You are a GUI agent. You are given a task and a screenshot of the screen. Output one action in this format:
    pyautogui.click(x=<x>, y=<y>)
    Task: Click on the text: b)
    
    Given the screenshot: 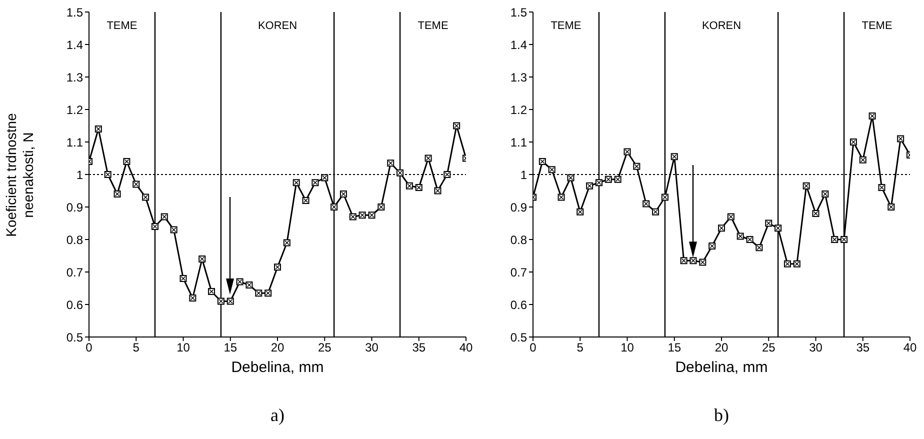 What is the action you would take?
    pyautogui.click(x=721, y=415)
    